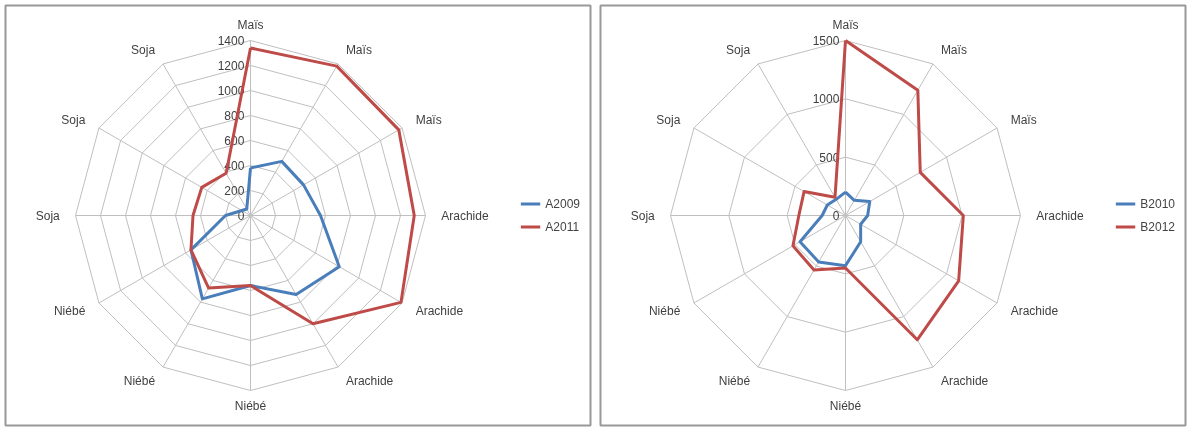 The width and height of the screenshot is (1201, 440). What do you see at coordinates (1157, 203) in the screenshot?
I see `legend-label: B2010` at bounding box center [1157, 203].